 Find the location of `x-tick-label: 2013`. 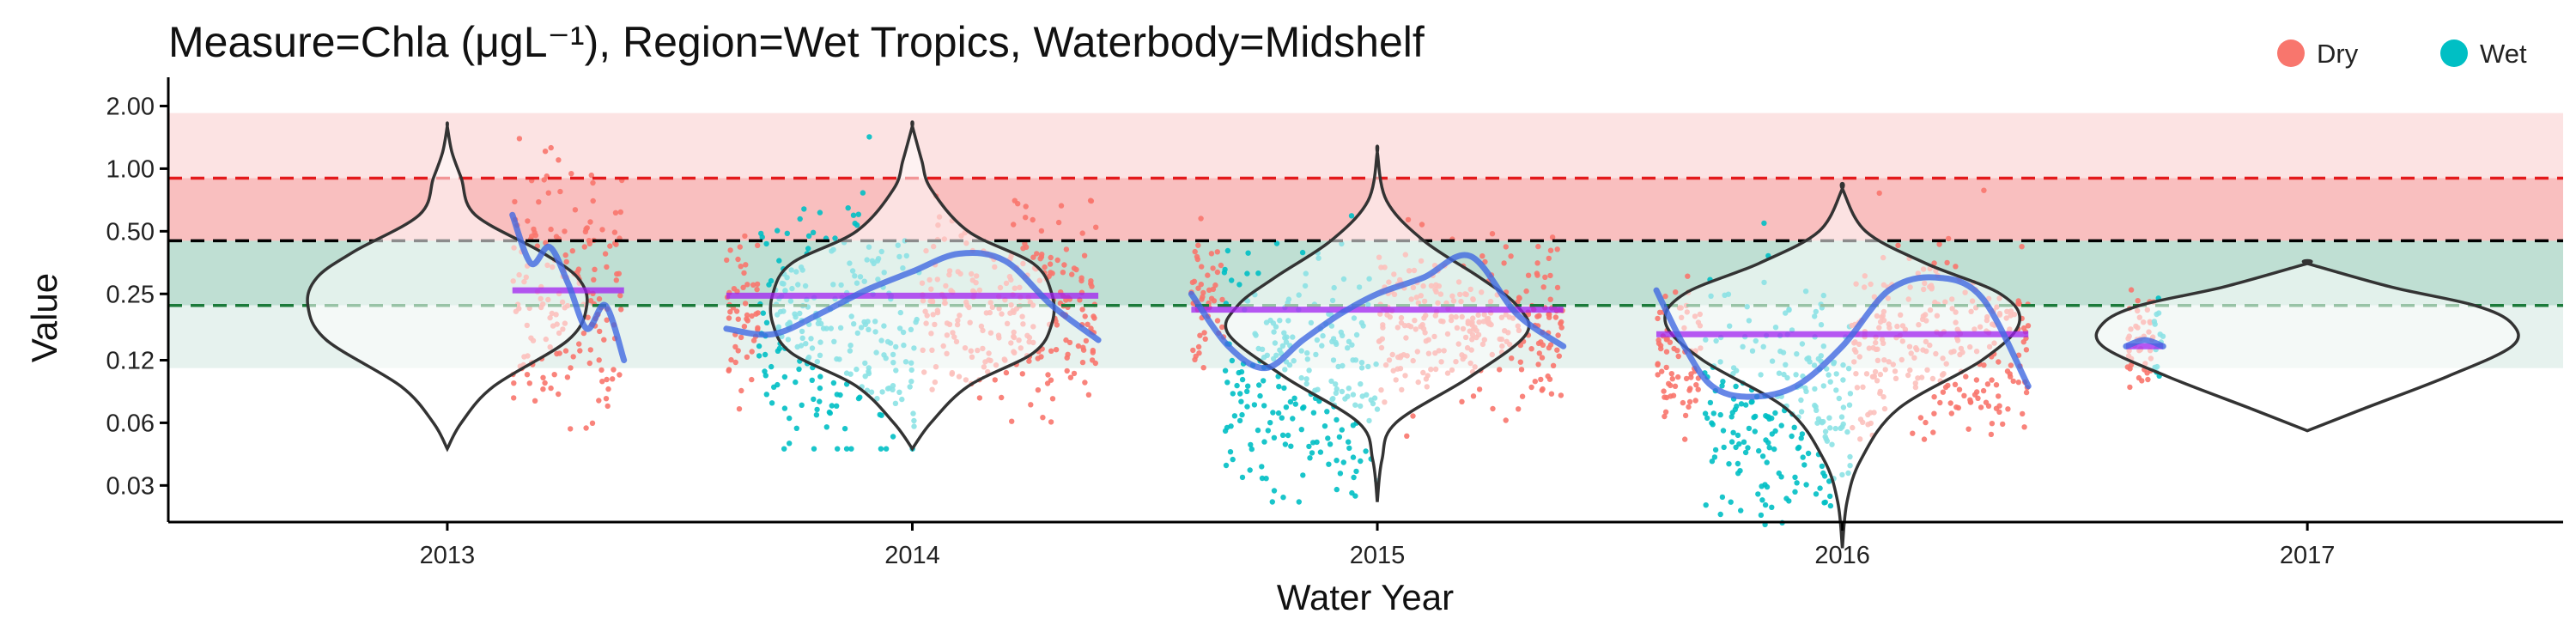

x-tick-label: 2013 is located at coordinates (448, 555).